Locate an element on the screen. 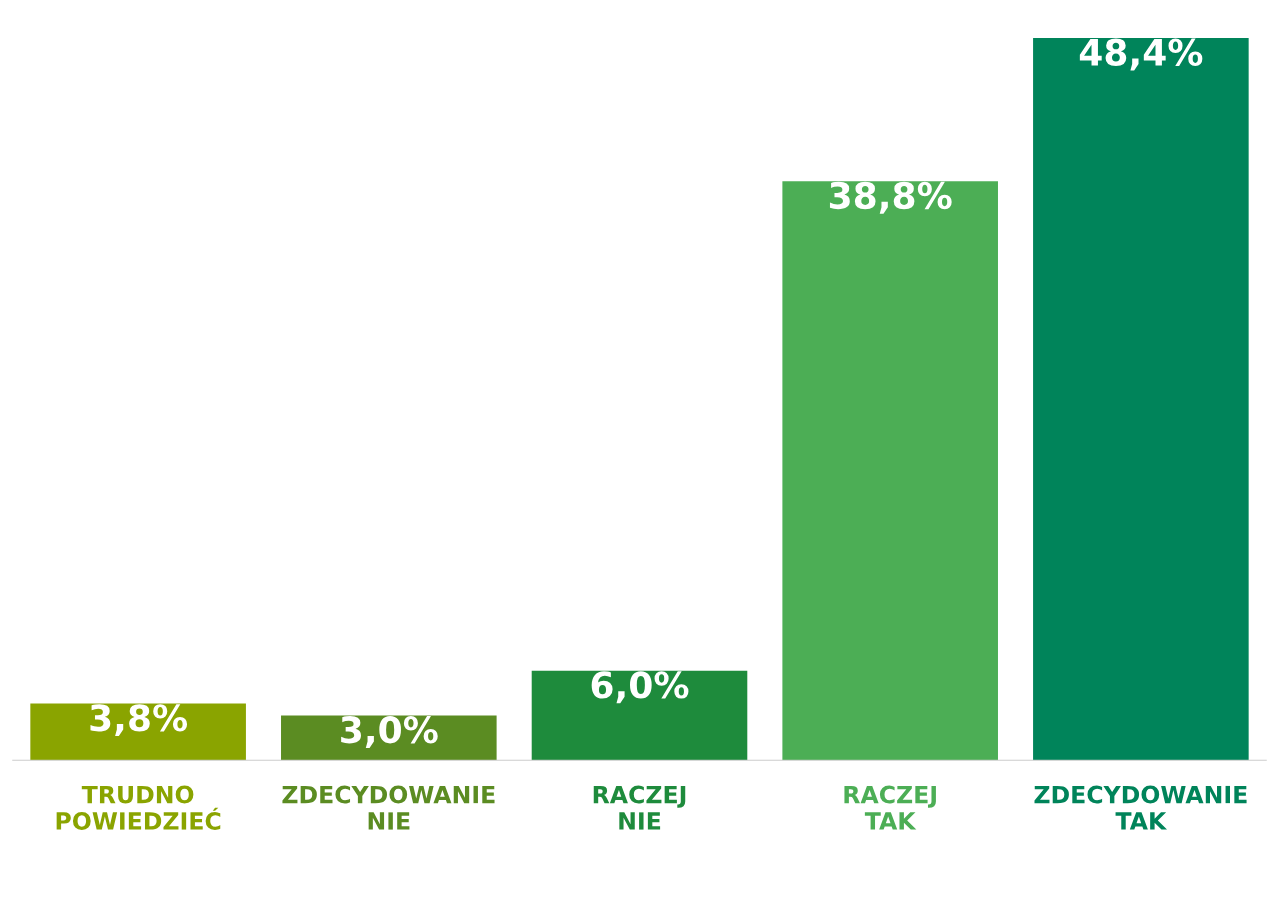 The image size is (1279, 905). data-label: 48,4% is located at coordinates (1141, 54).